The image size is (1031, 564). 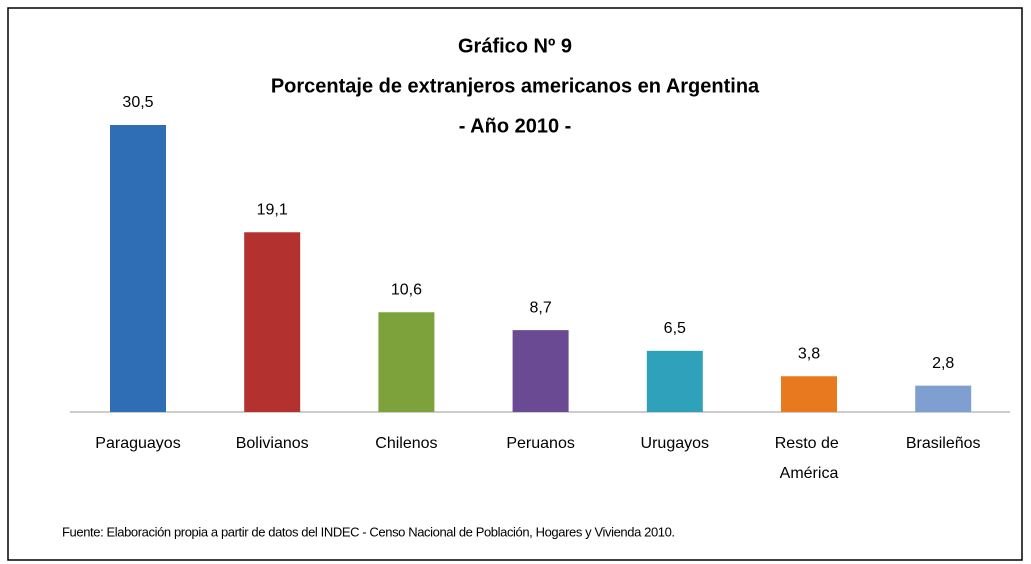 I want to click on x-tick-label: Peruanos, so click(x=540, y=443).